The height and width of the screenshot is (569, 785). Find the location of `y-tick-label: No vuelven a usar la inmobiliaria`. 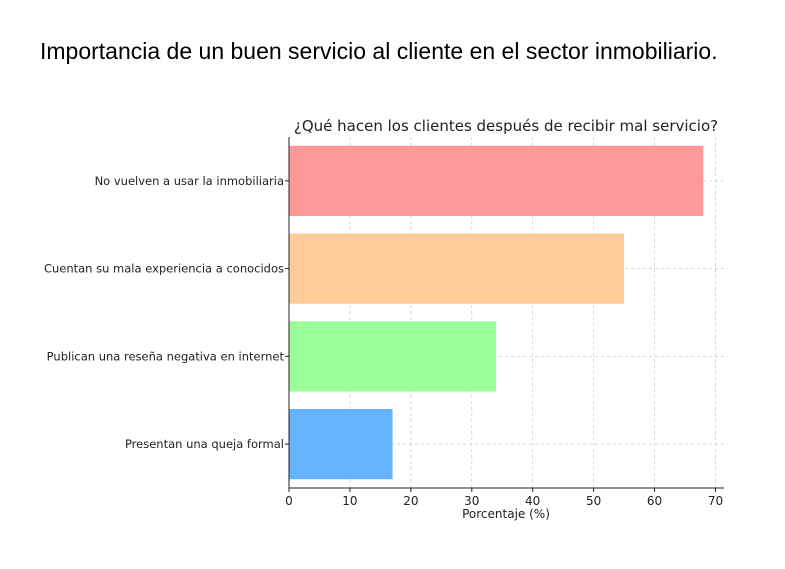

y-tick-label: No vuelven a usar la inmobiliaria is located at coordinates (189, 181).